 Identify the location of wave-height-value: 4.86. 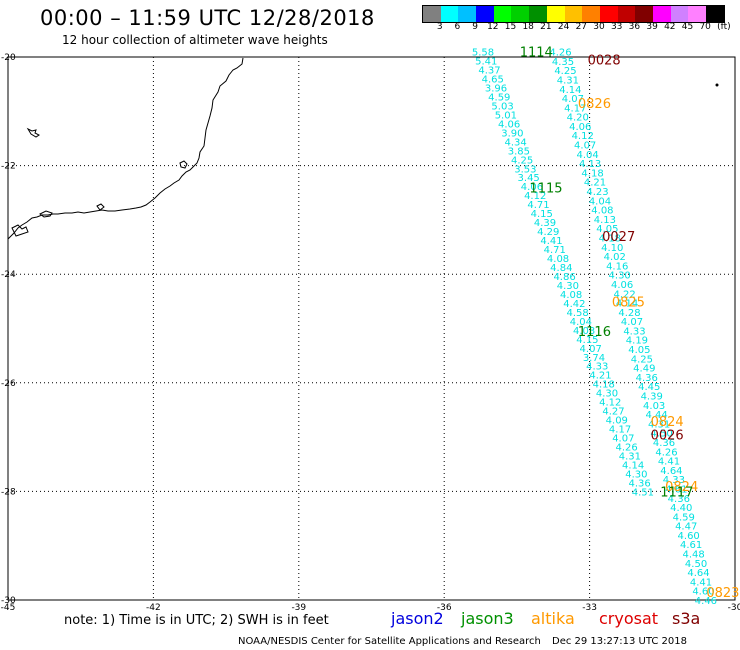
(564, 277).